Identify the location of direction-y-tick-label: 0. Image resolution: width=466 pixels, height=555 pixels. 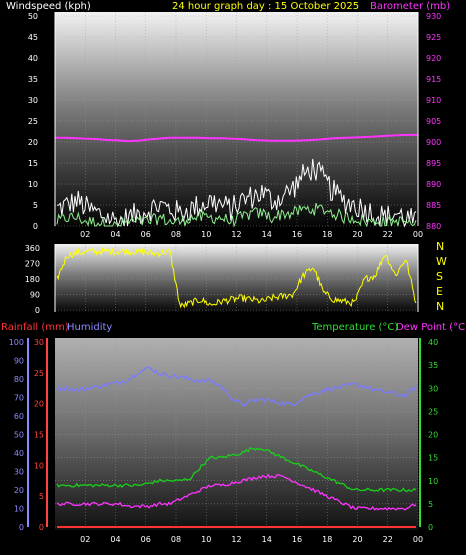
(37, 310).